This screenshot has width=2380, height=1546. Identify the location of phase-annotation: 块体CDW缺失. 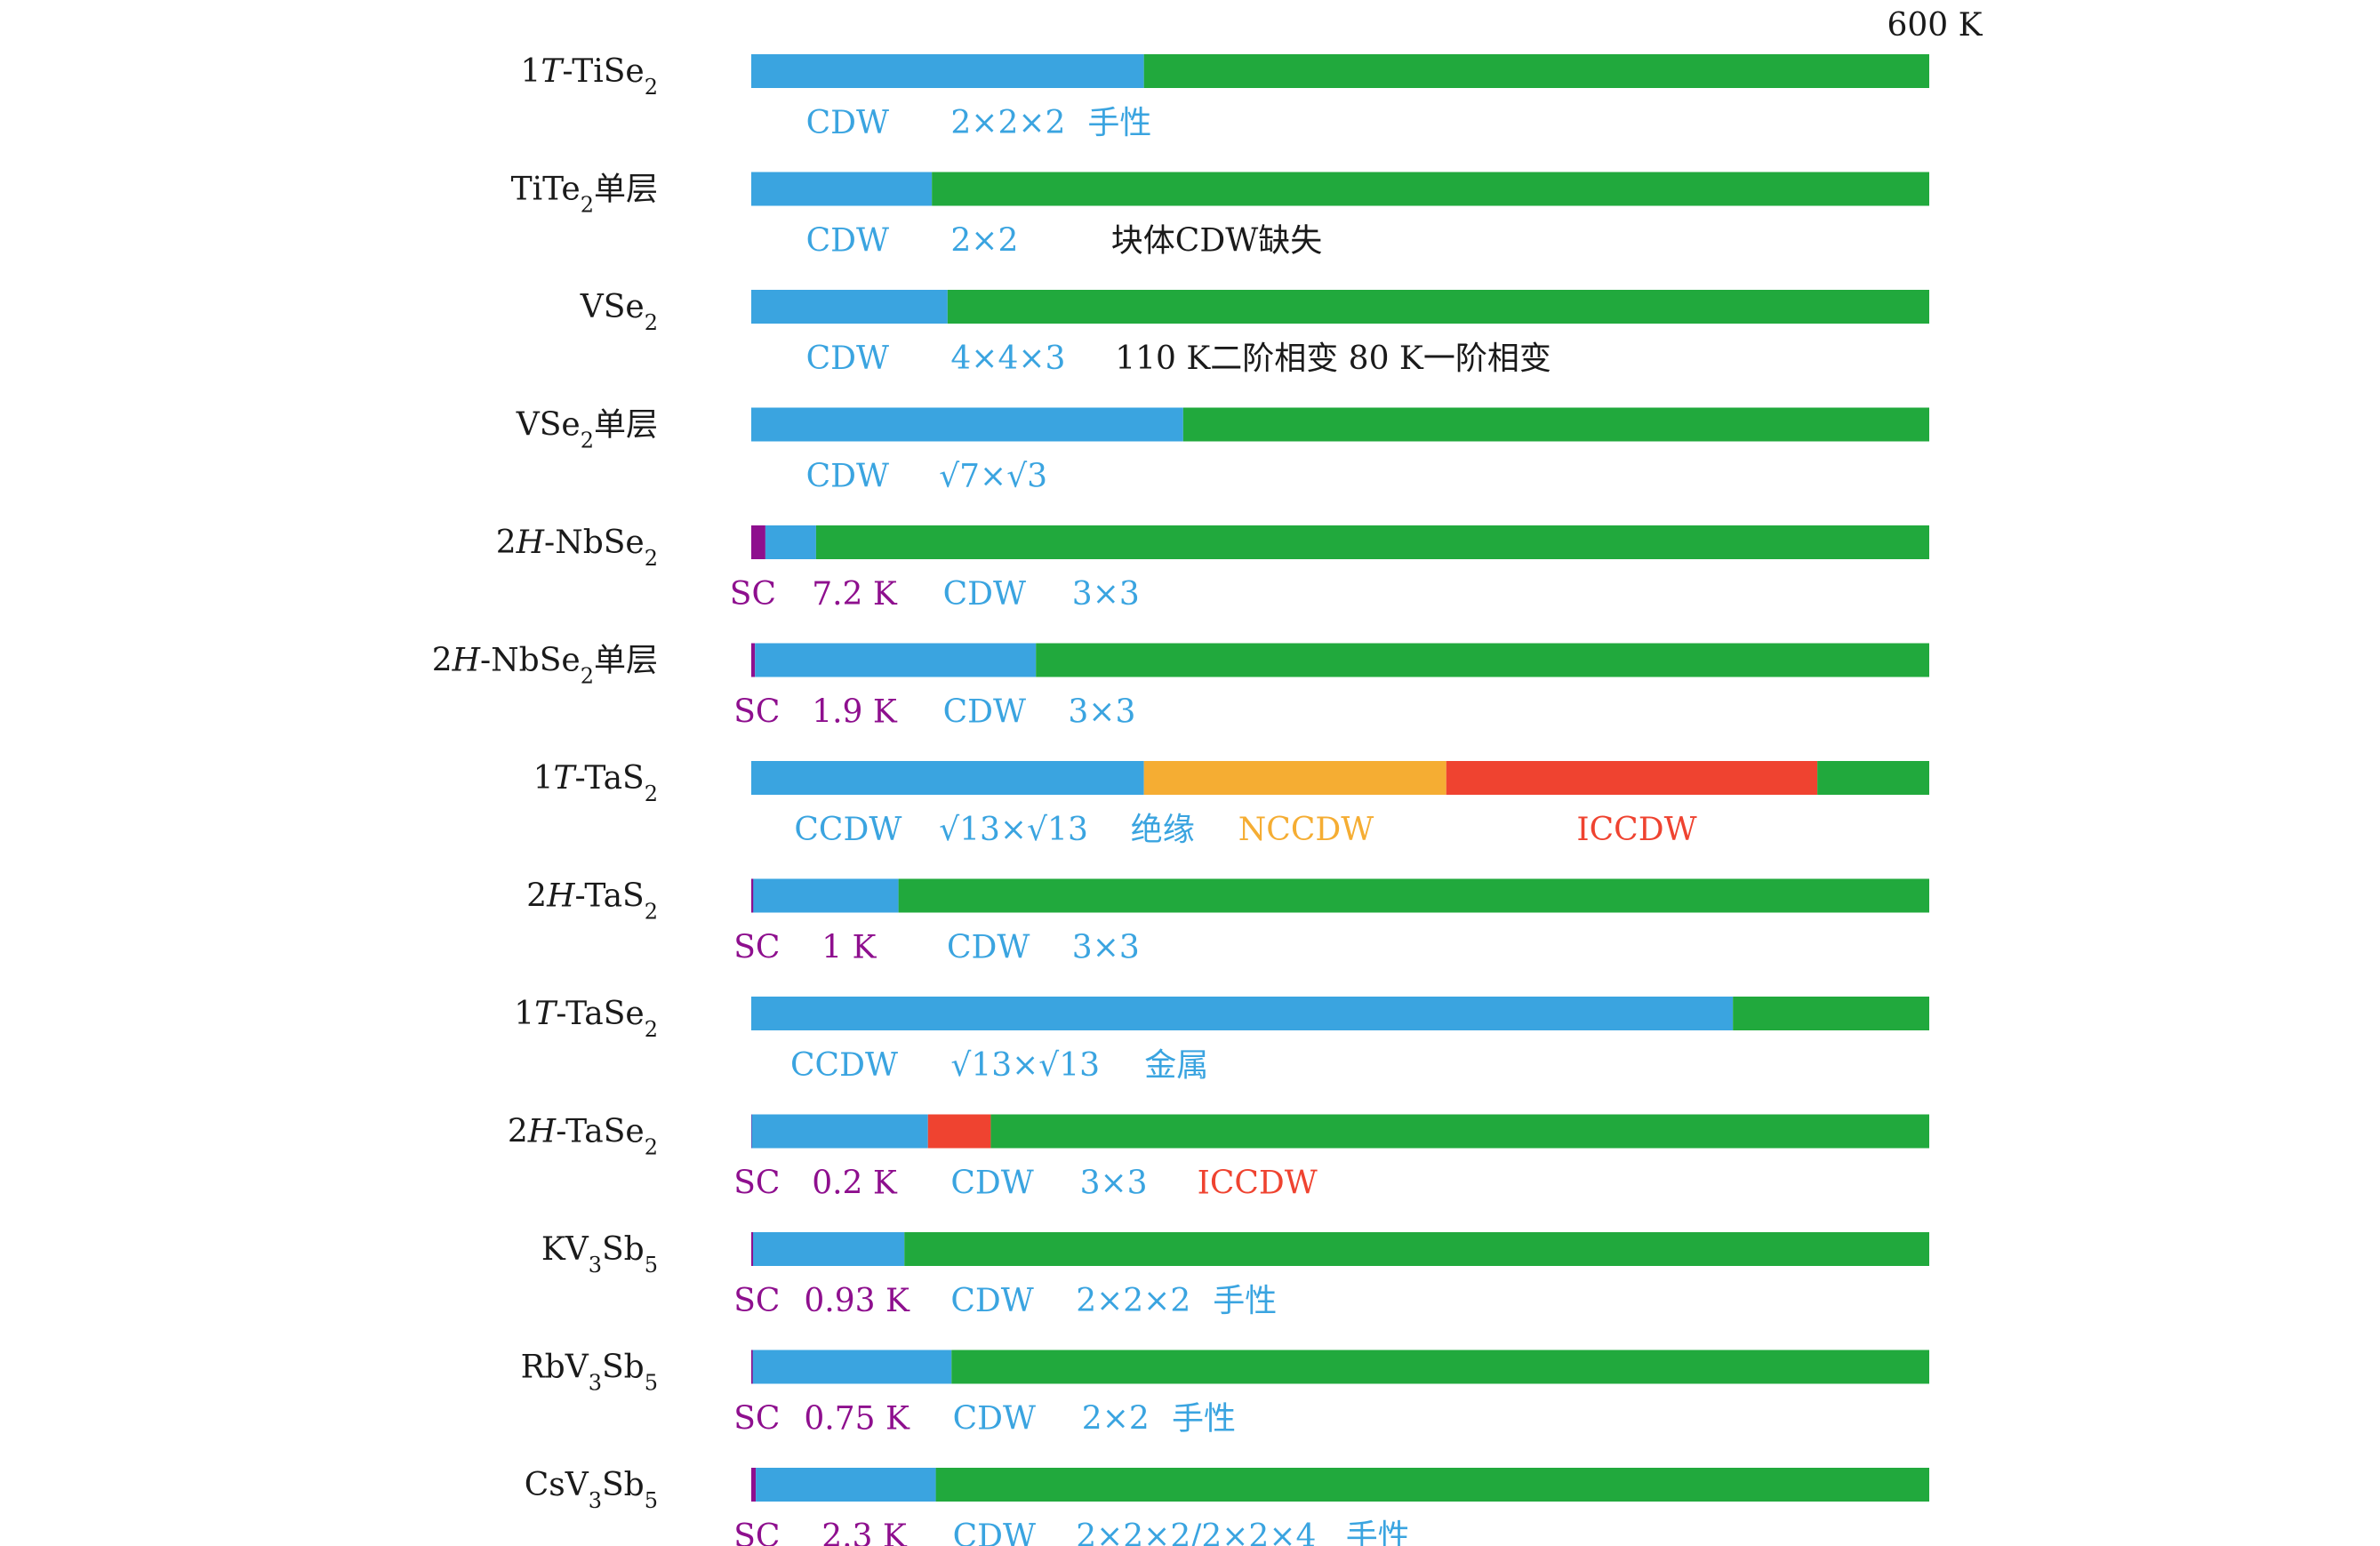
(1216, 242).